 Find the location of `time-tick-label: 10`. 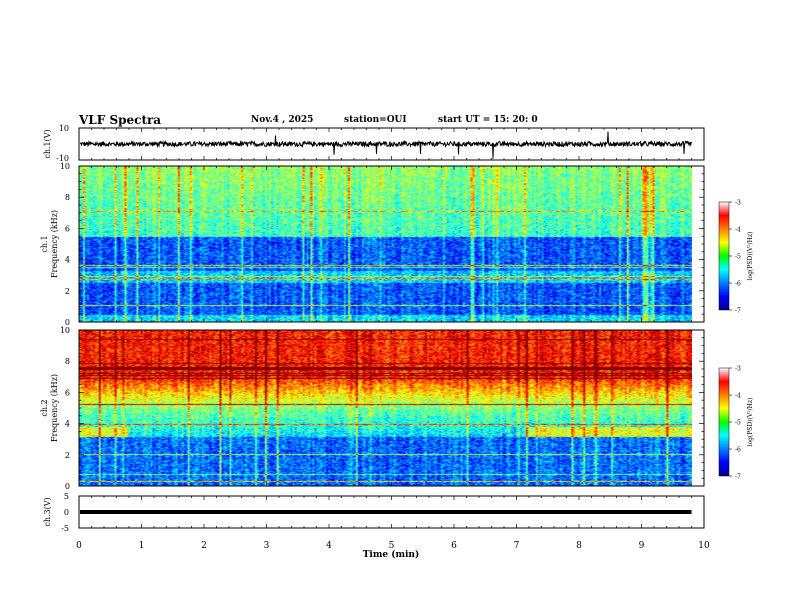

time-tick-label: 10 is located at coordinates (704, 546).